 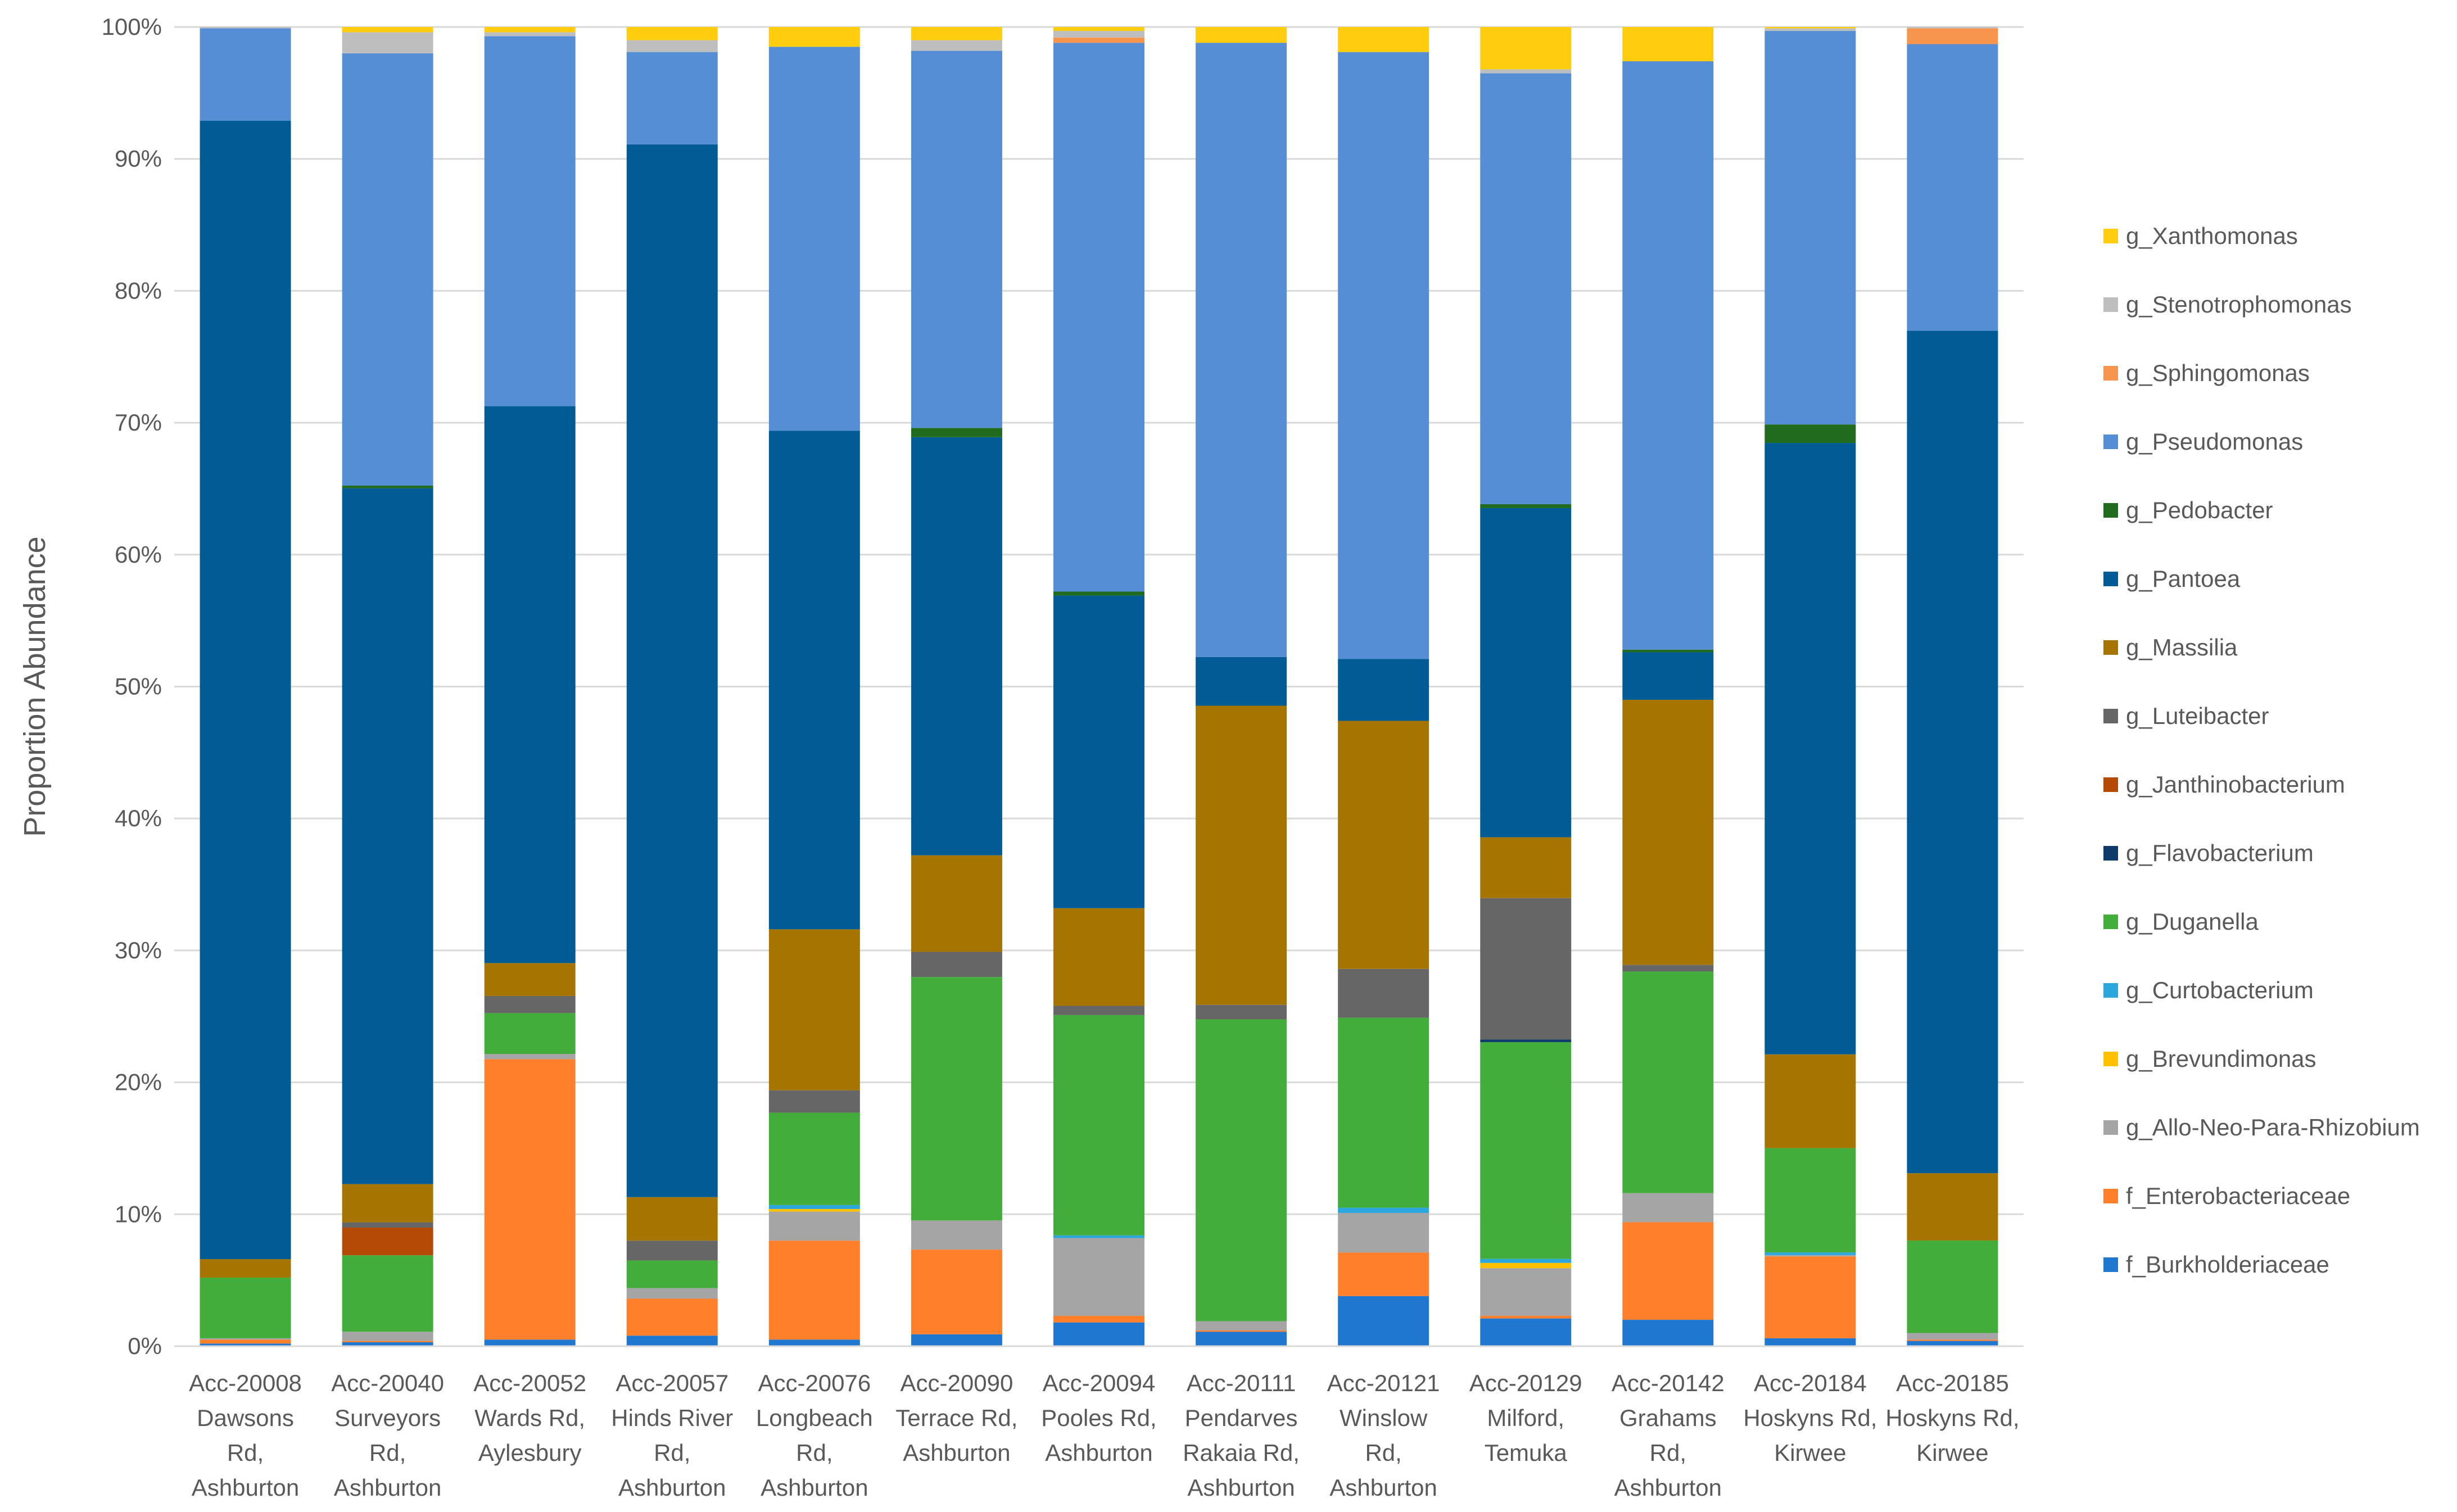 I want to click on legend-item: g_Stenotrophomonas, so click(x=2227, y=304).